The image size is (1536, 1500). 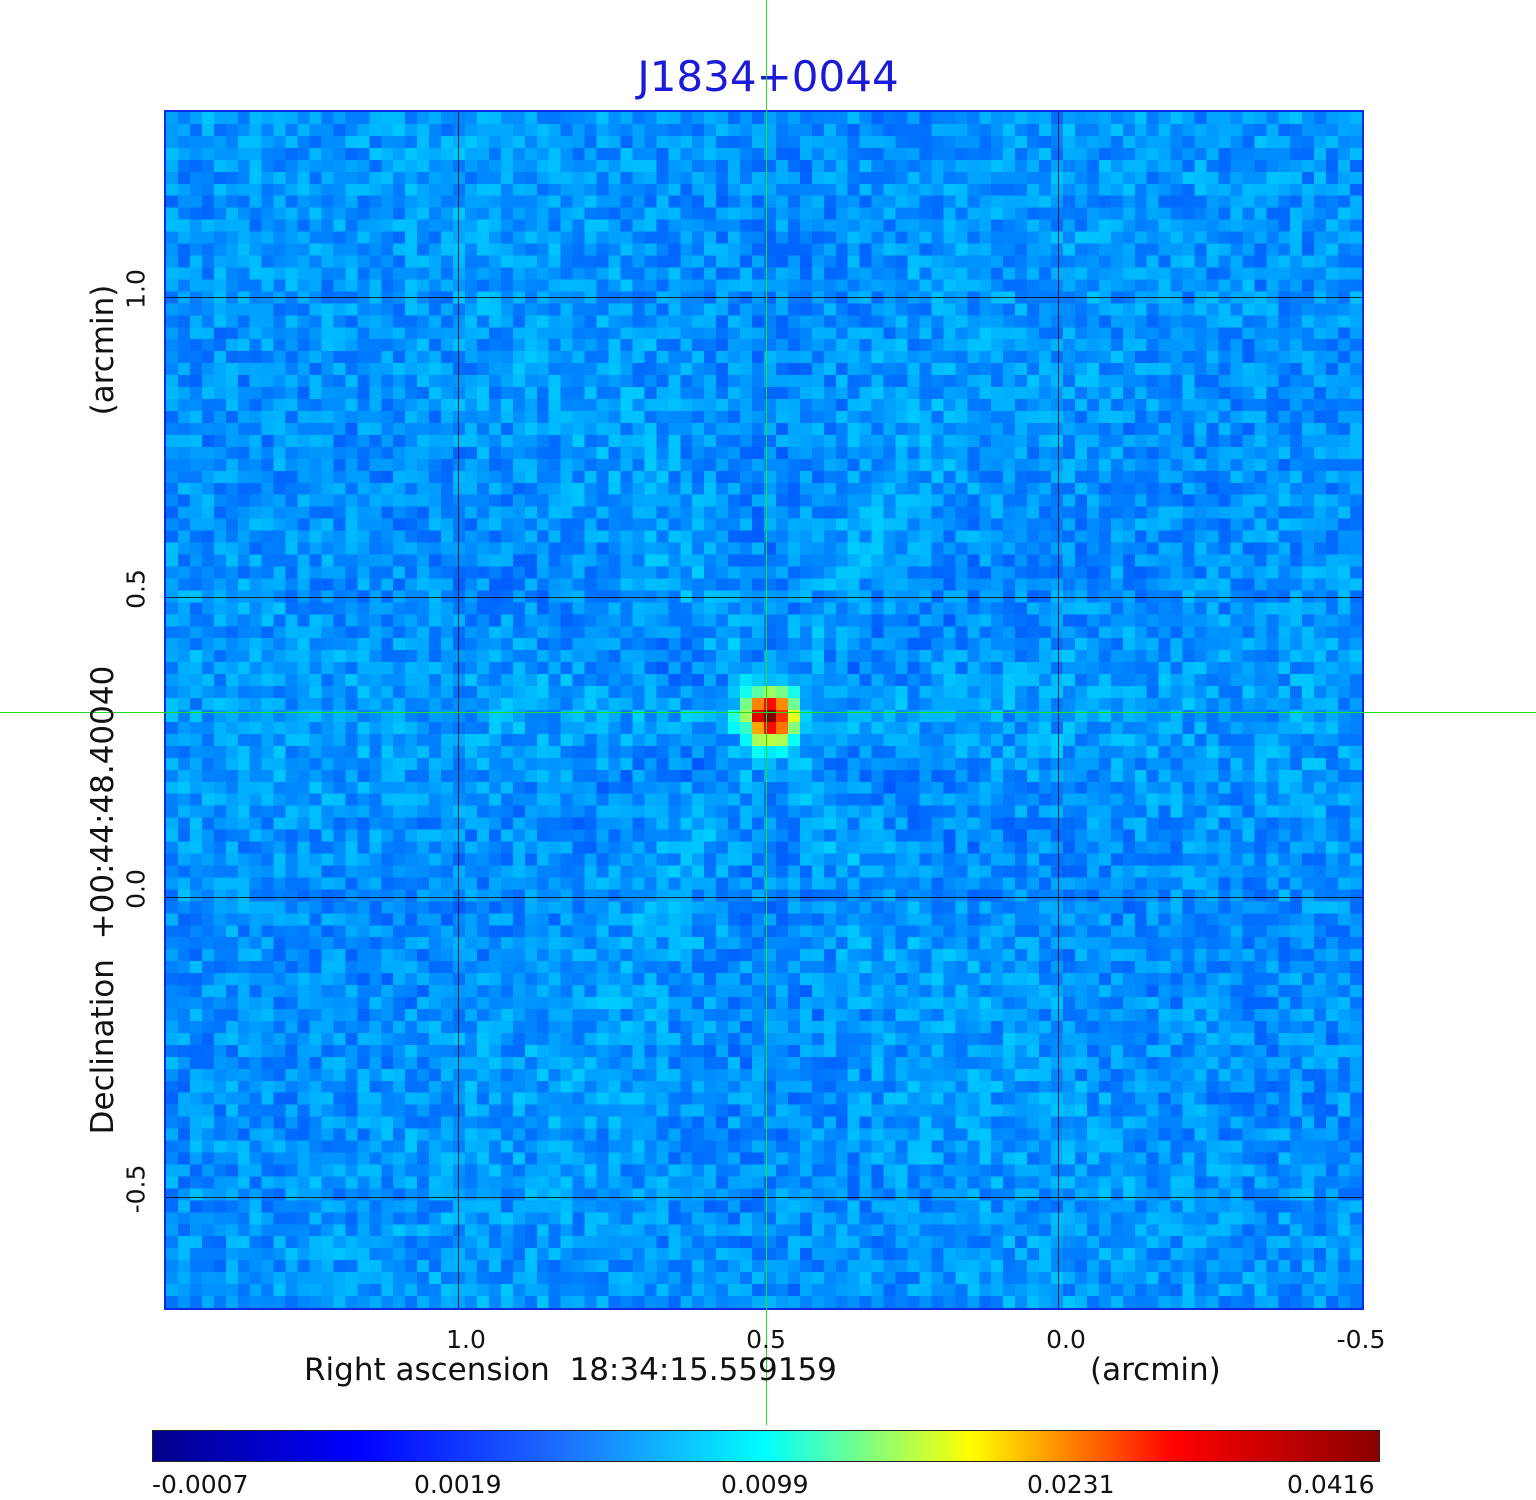 What do you see at coordinates (764, 1197) in the screenshot?
I see `grid-line-dec--0.5` at bounding box center [764, 1197].